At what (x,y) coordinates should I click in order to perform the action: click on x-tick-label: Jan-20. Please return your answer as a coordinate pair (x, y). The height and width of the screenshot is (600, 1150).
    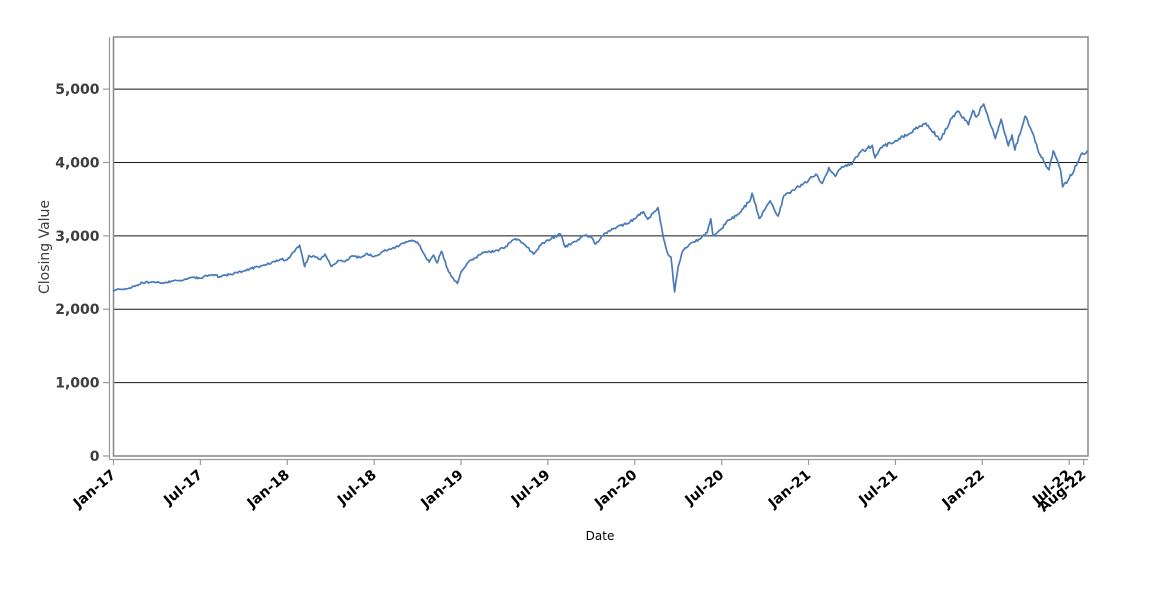
    Looking at the image, I should click on (615, 489).